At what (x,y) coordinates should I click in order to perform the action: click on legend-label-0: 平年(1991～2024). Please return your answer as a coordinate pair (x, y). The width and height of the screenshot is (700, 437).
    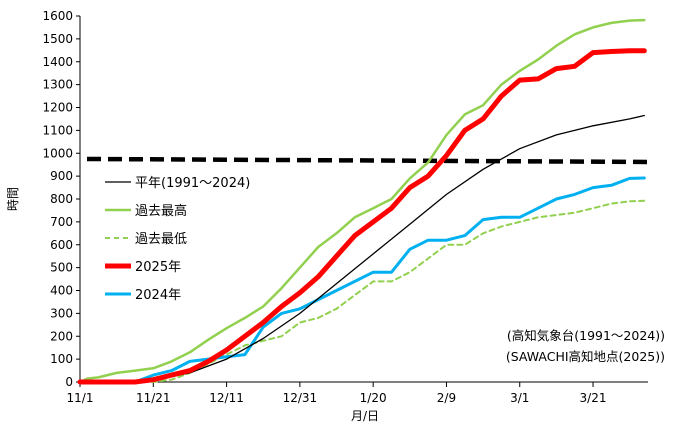
    Looking at the image, I should click on (192, 183).